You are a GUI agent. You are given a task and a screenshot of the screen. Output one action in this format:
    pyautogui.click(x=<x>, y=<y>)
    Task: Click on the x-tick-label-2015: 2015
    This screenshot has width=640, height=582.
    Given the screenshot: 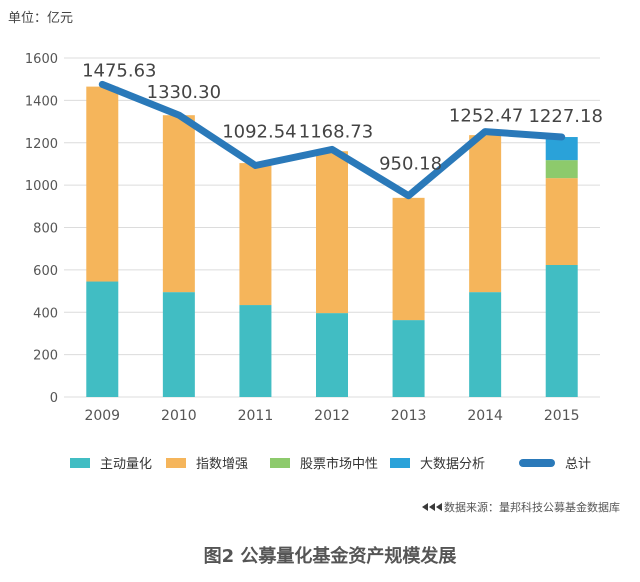 What is the action you would take?
    pyautogui.click(x=562, y=416)
    